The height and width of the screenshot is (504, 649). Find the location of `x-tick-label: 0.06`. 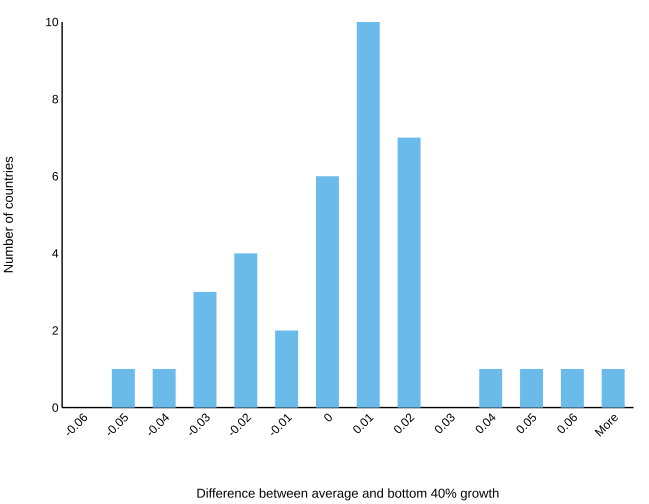

x-tick-label: 0.06 is located at coordinates (567, 424).